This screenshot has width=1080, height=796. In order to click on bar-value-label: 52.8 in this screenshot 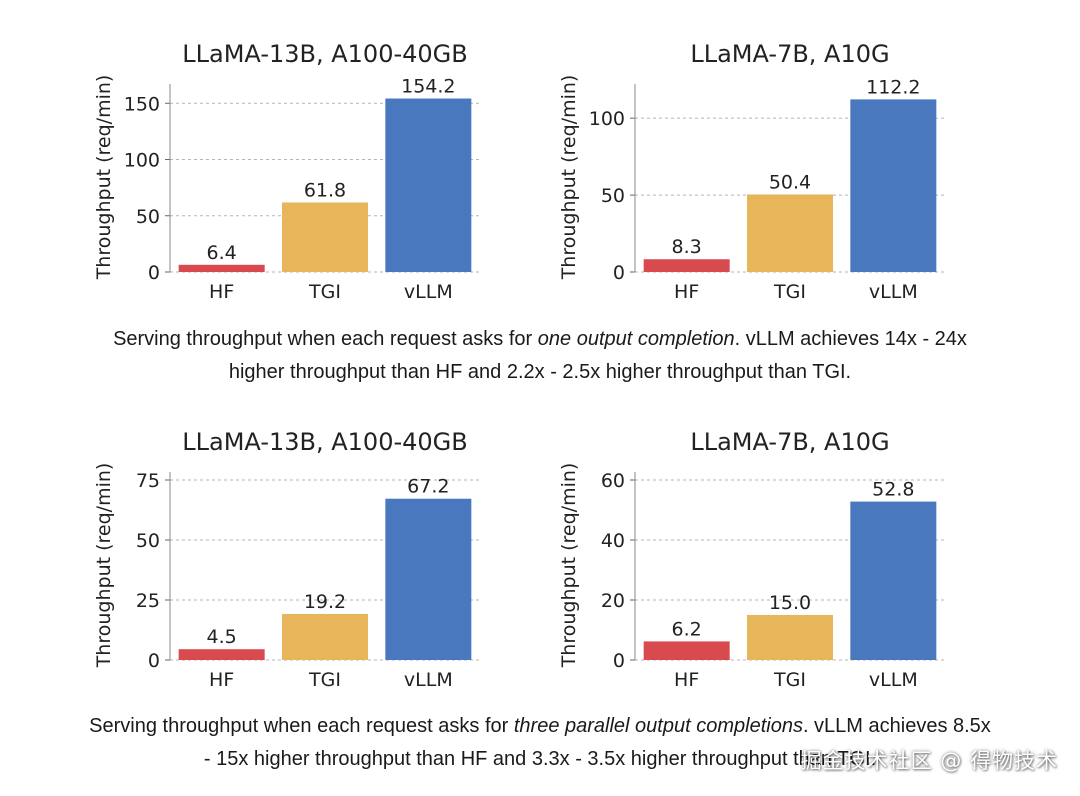, I will do `click(893, 490)`.